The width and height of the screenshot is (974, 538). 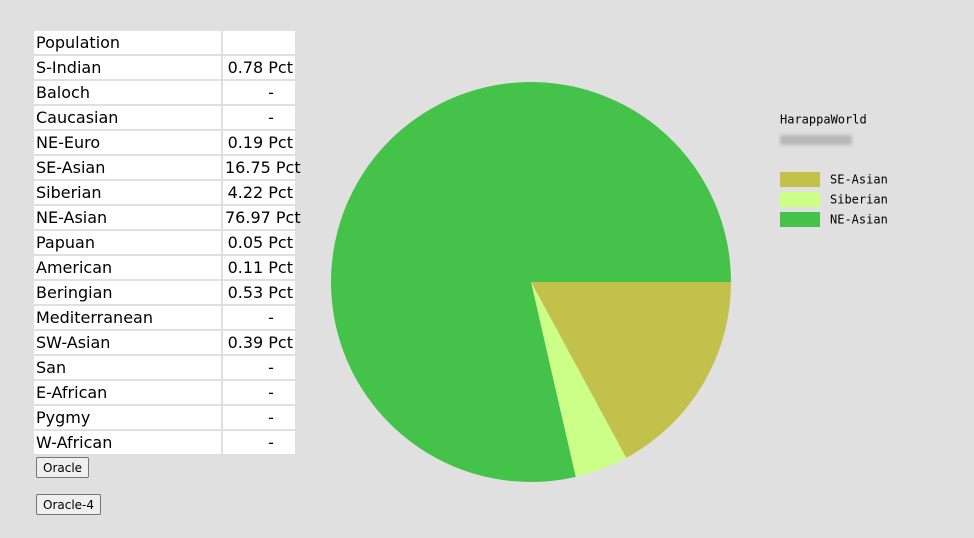 What do you see at coordinates (823, 120) in the screenshot?
I see `chart-title: HarappaWorld` at bounding box center [823, 120].